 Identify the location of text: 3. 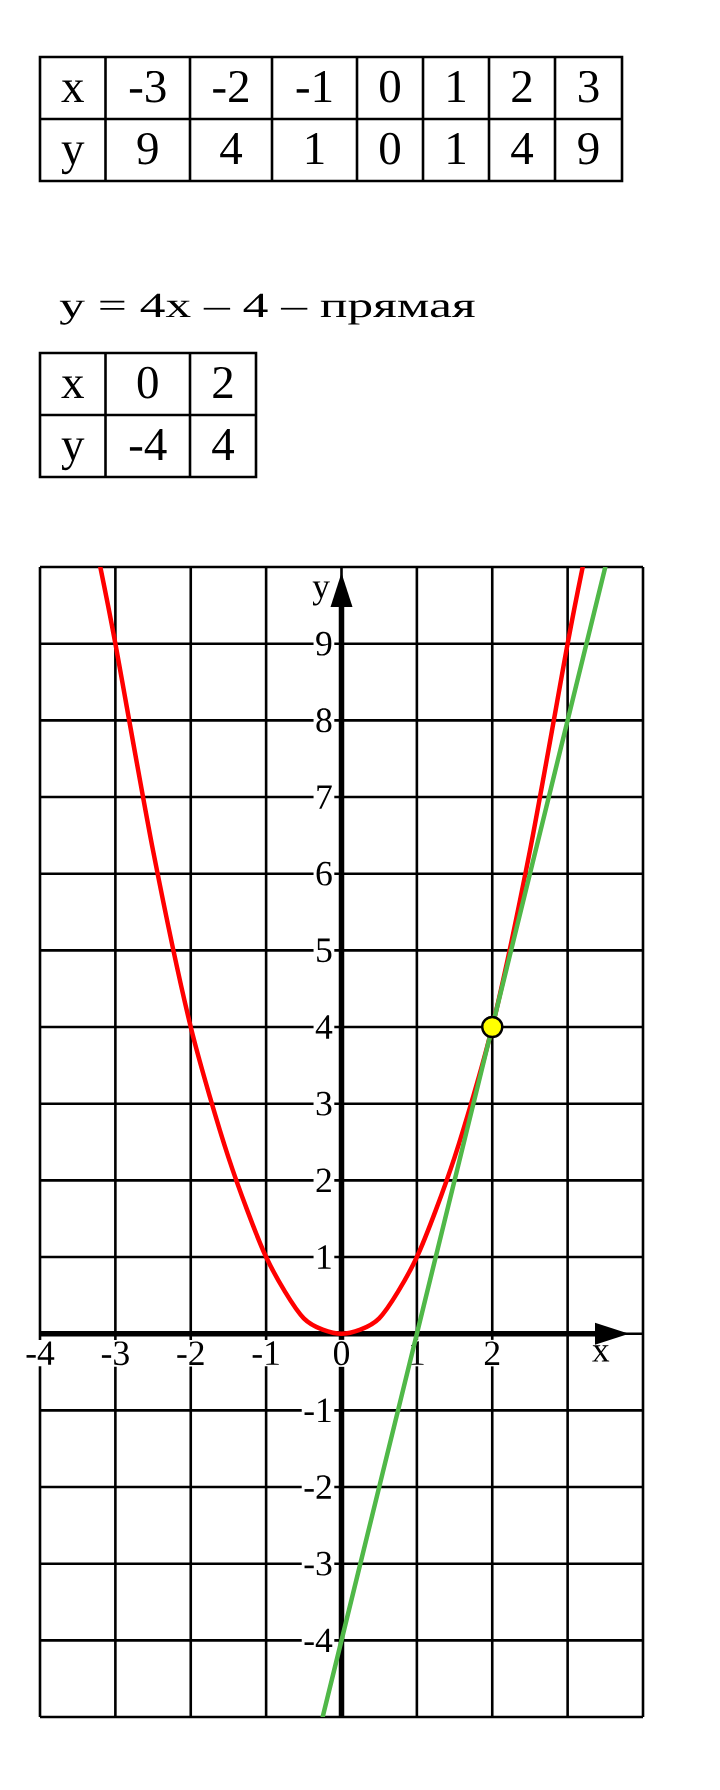
(589, 86).